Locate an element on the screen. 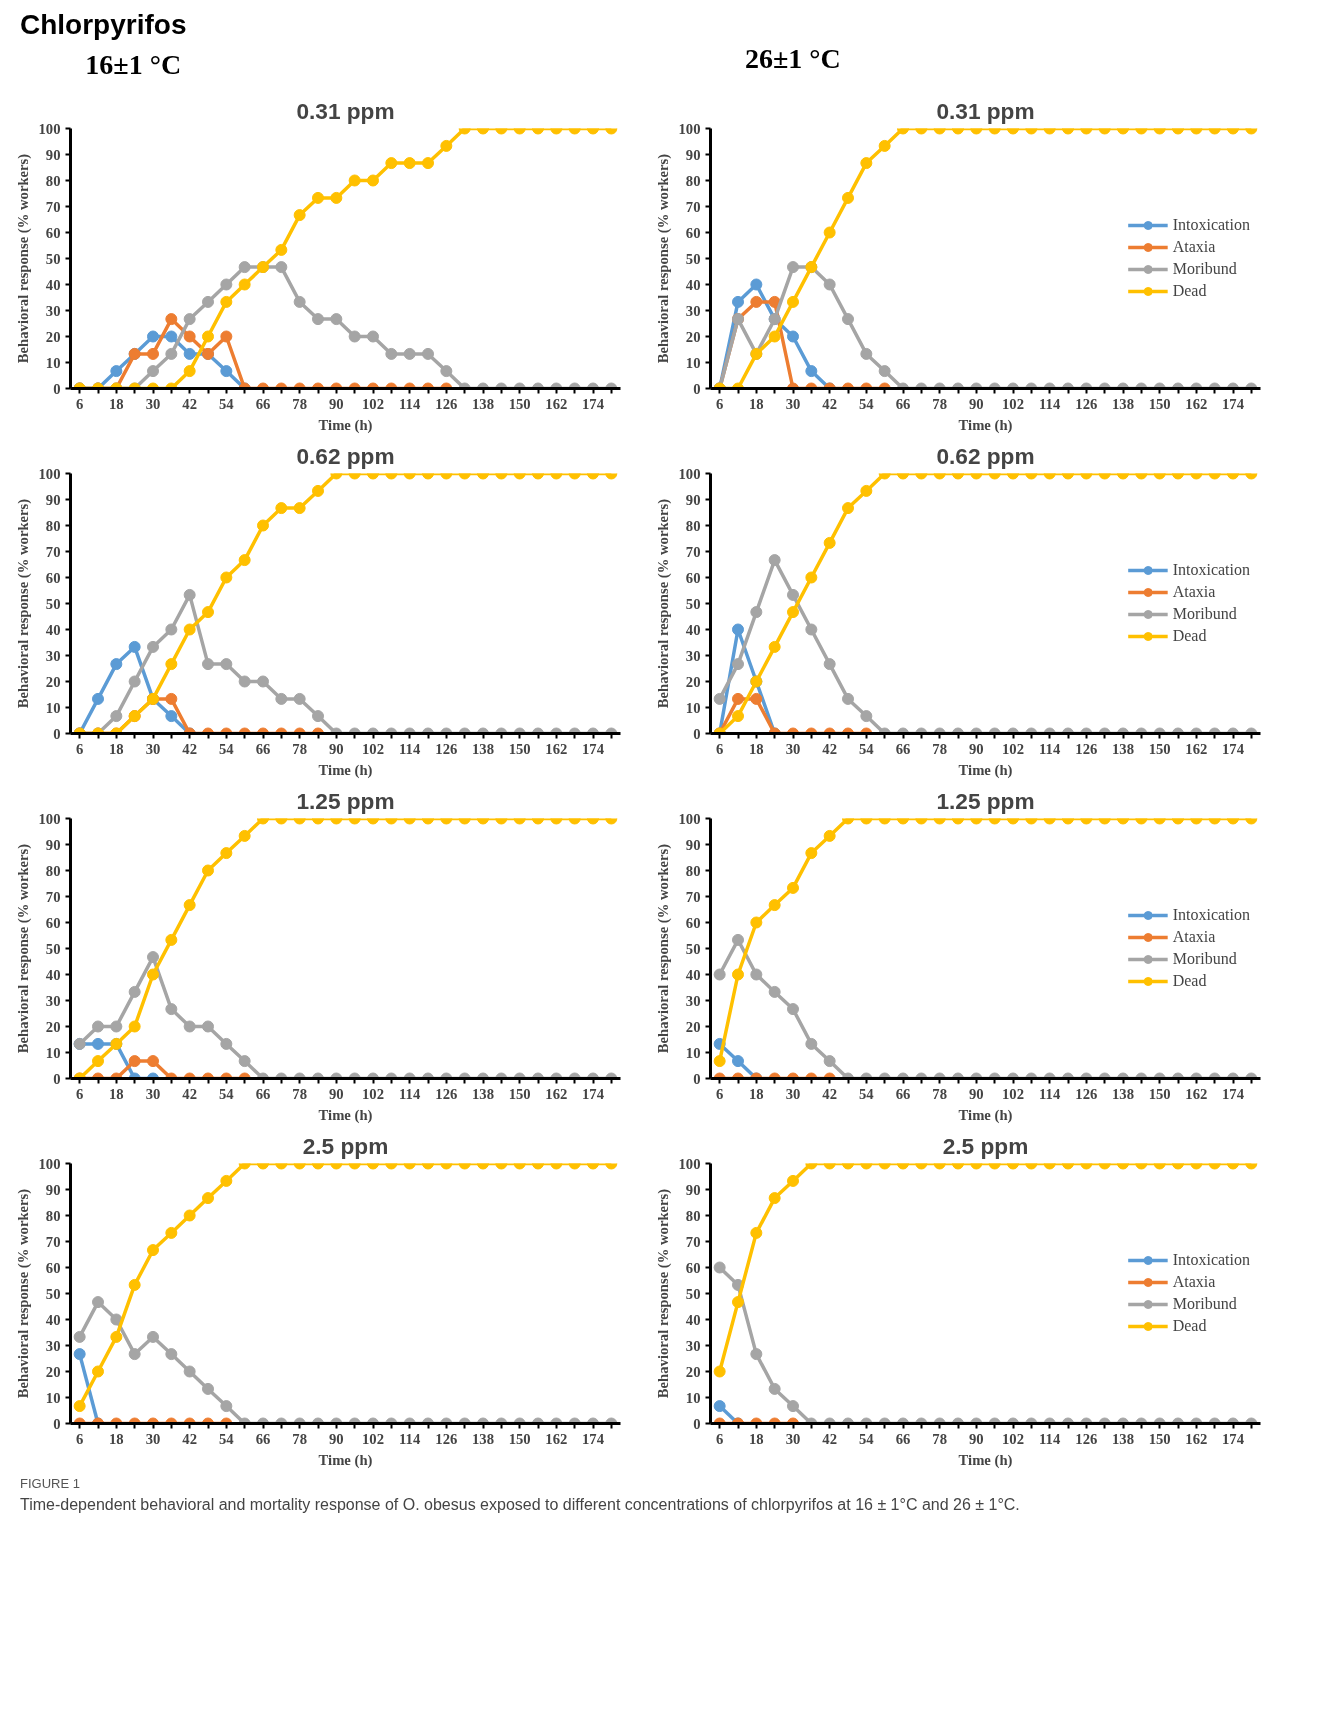  caption: FIGURE 1 is located at coordinates (50, 1484).